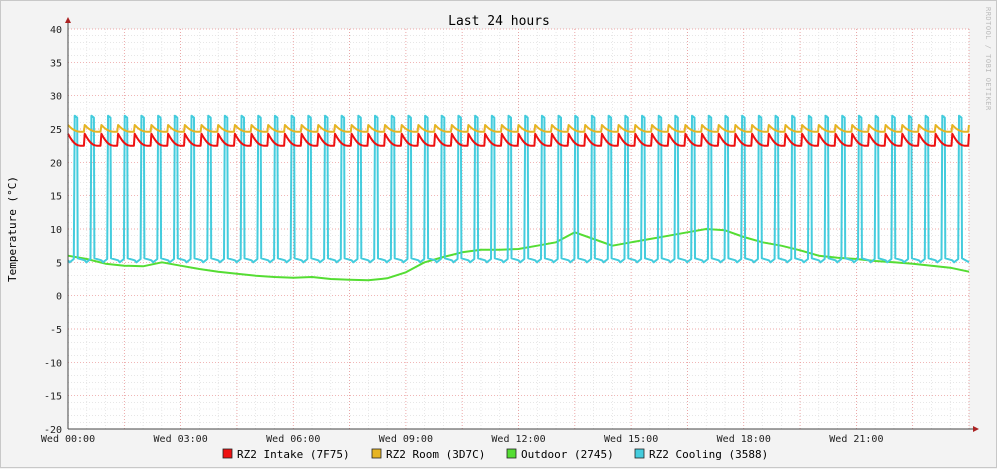  Describe the element at coordinates (988, 59) in the screenshot. I see `watermark: RRDTOOL / TOBI OETIKER` at that location.